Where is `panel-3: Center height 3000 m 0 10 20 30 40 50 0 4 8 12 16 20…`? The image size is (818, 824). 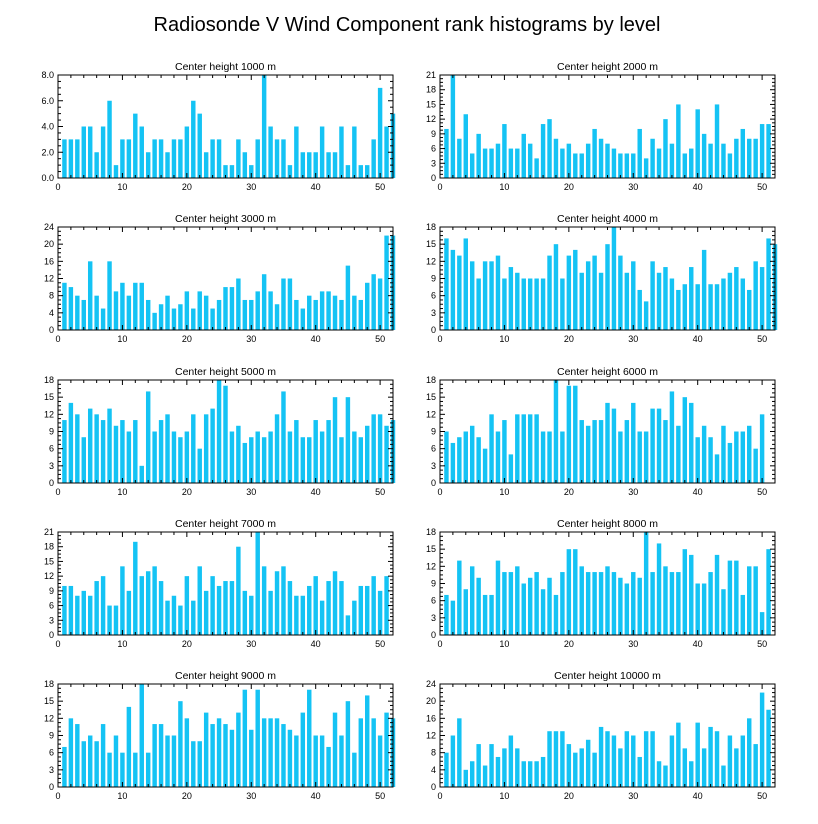 panel-3: Center height 3000 m 0 10 20 30 40 50 0 4 8 12 16 20… is located at coordinates (220, 278).